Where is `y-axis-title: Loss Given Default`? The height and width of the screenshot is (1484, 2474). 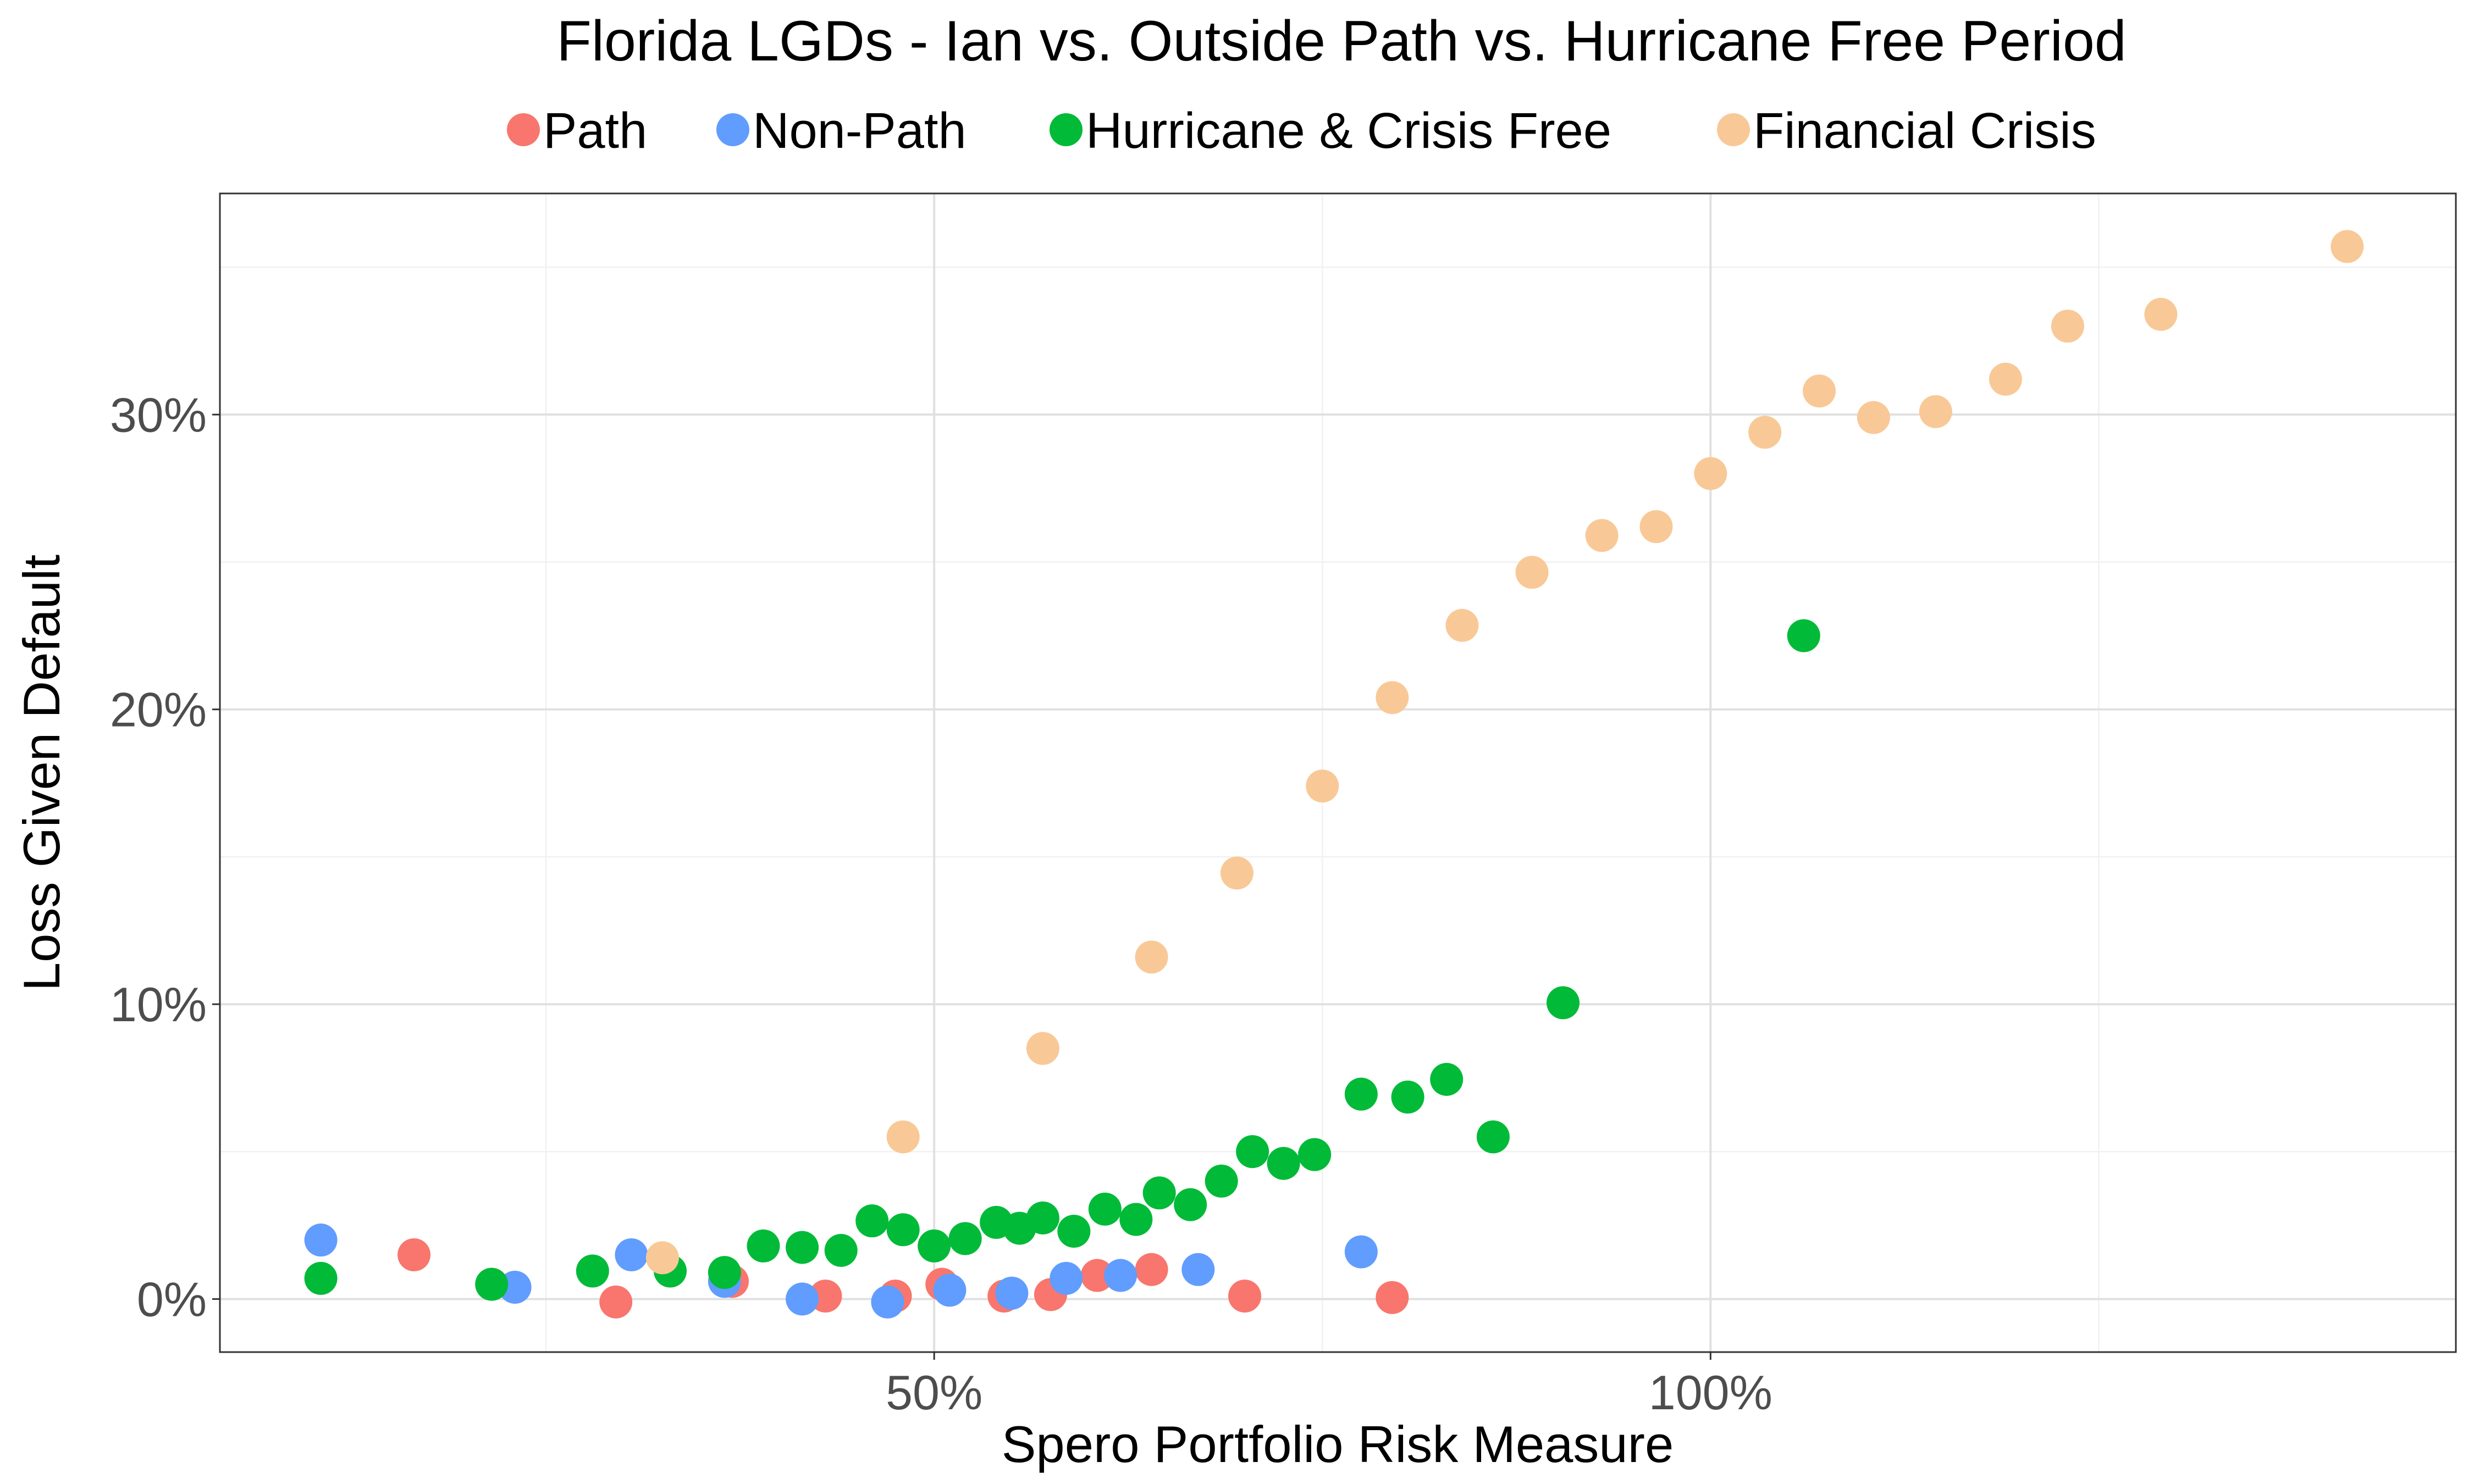
y-axis-title: Loss Given Default is located at coordinates (41, 773).